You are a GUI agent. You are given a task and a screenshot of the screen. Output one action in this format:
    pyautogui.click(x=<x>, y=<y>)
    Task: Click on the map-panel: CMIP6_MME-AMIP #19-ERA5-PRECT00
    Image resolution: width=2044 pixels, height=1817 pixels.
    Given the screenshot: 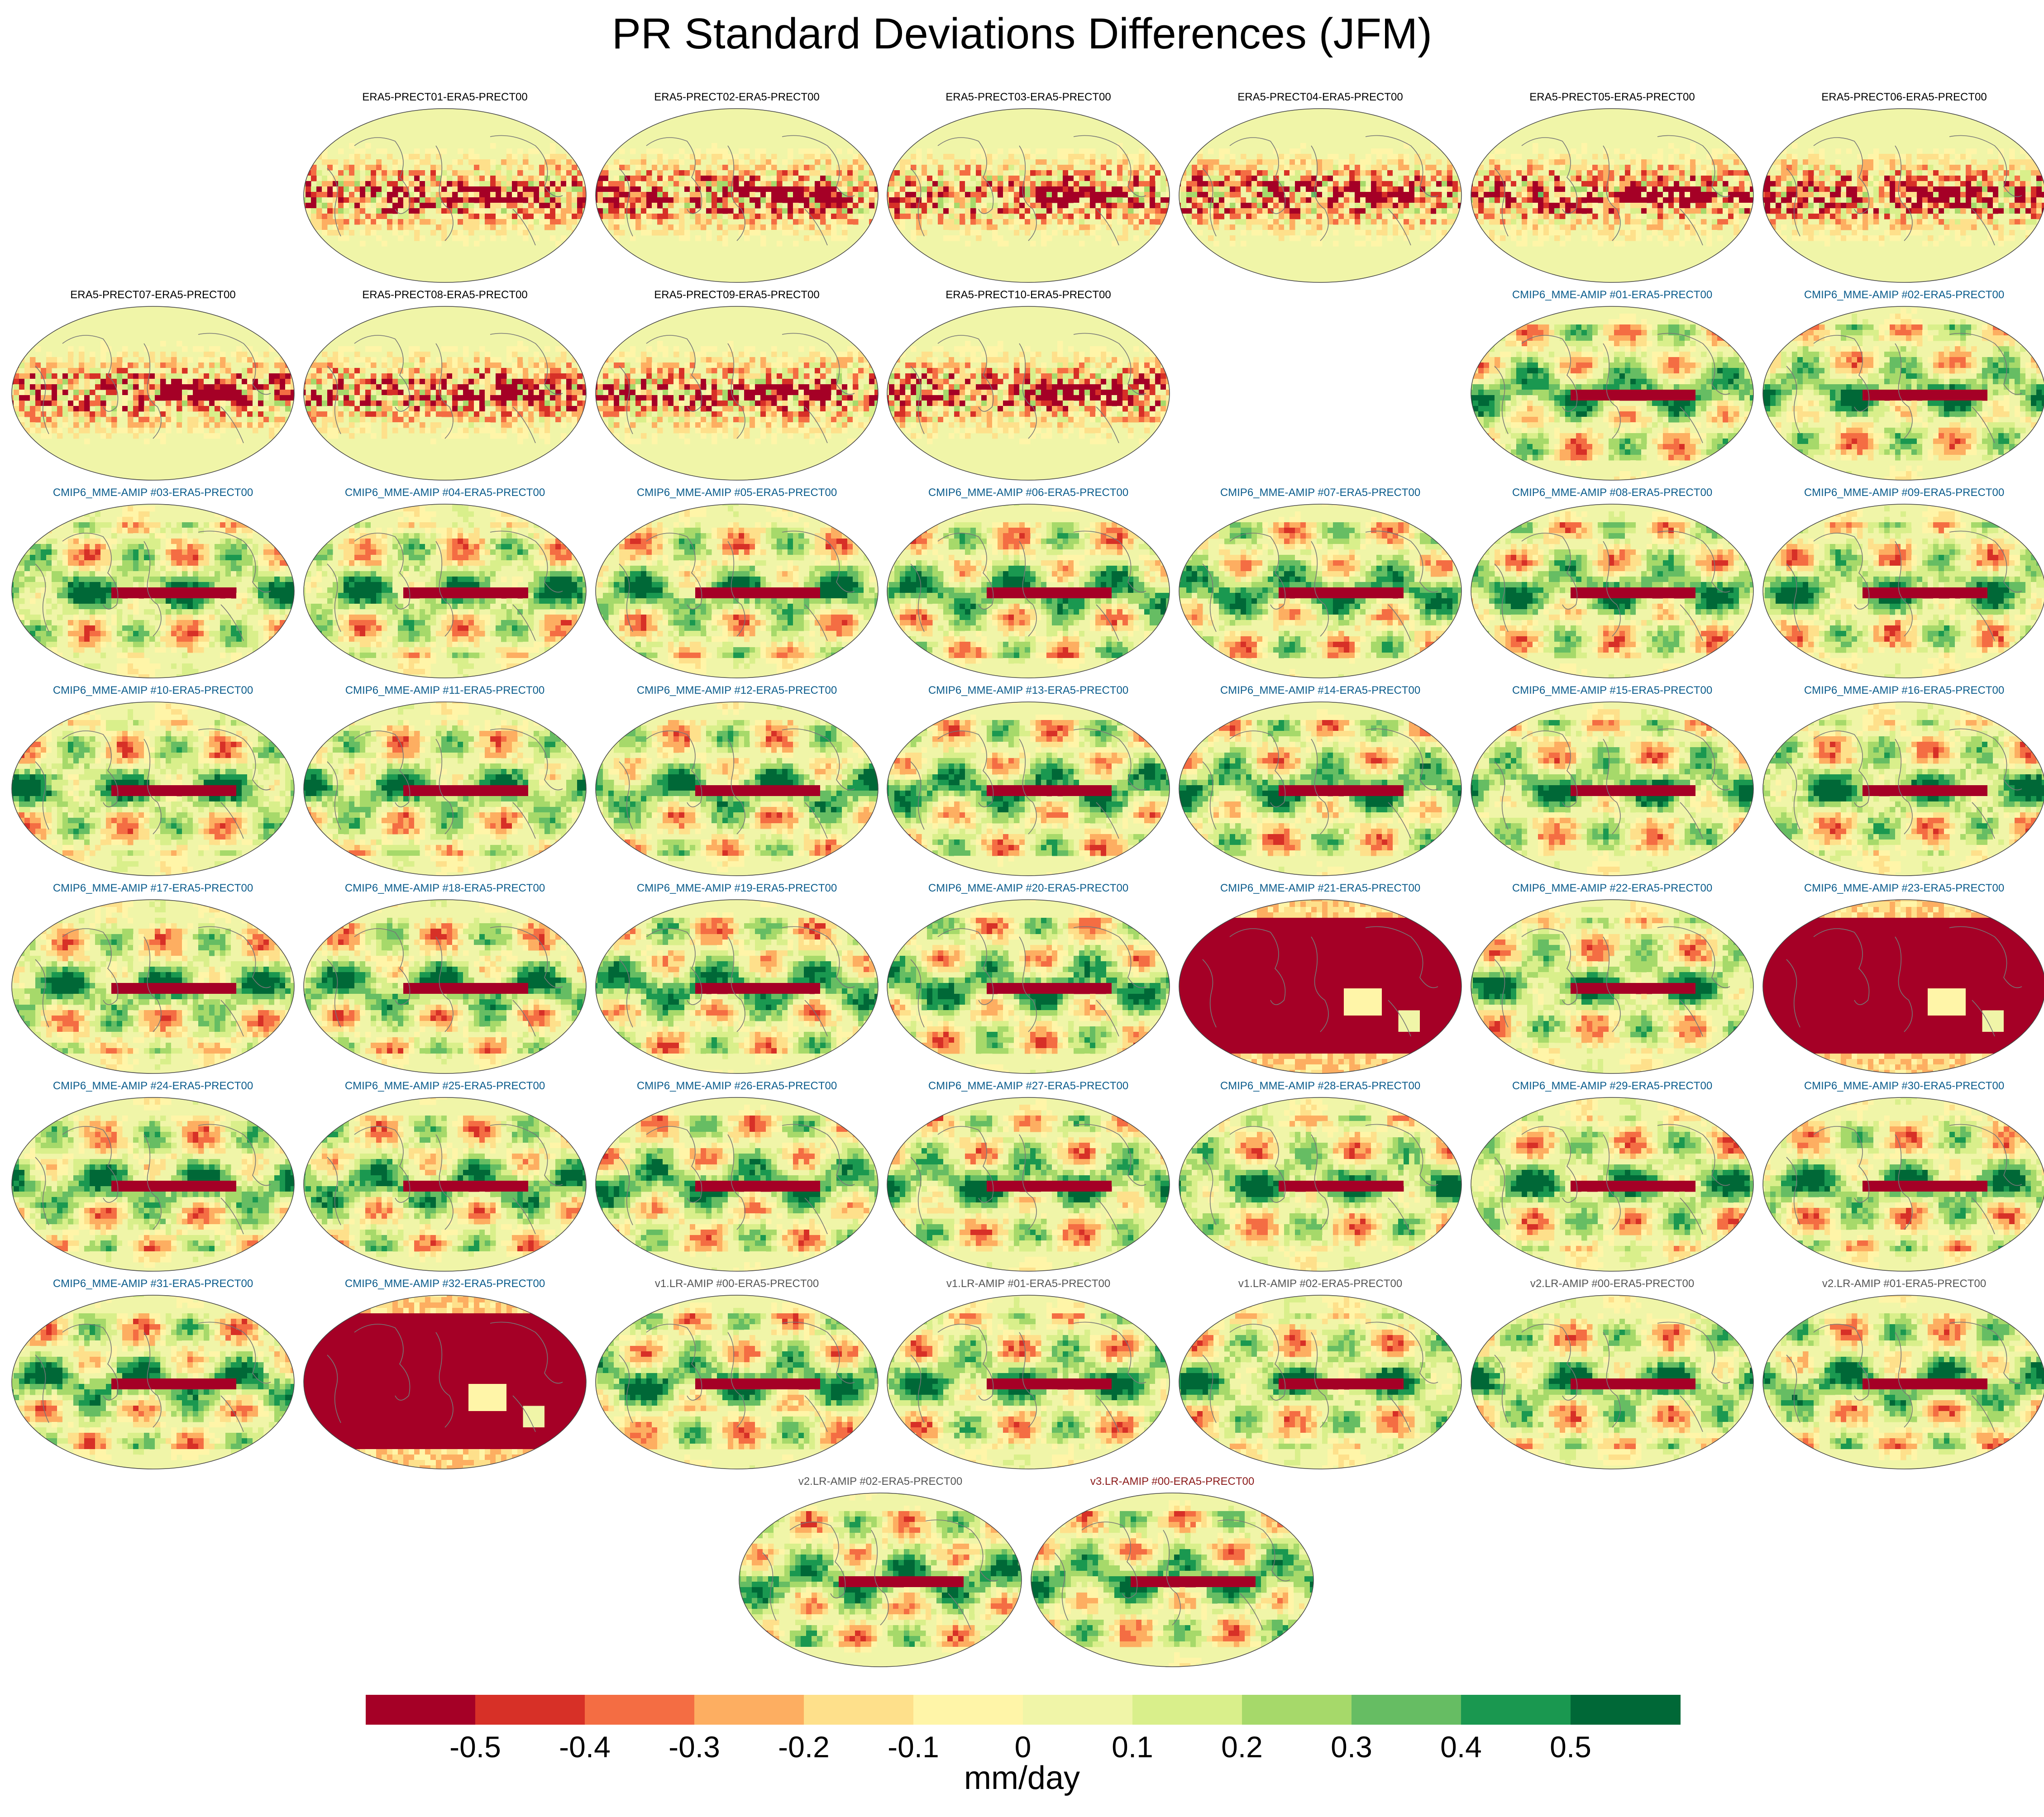 What is the action you would take?
    pyautogui.click(x=737, y=981)
    